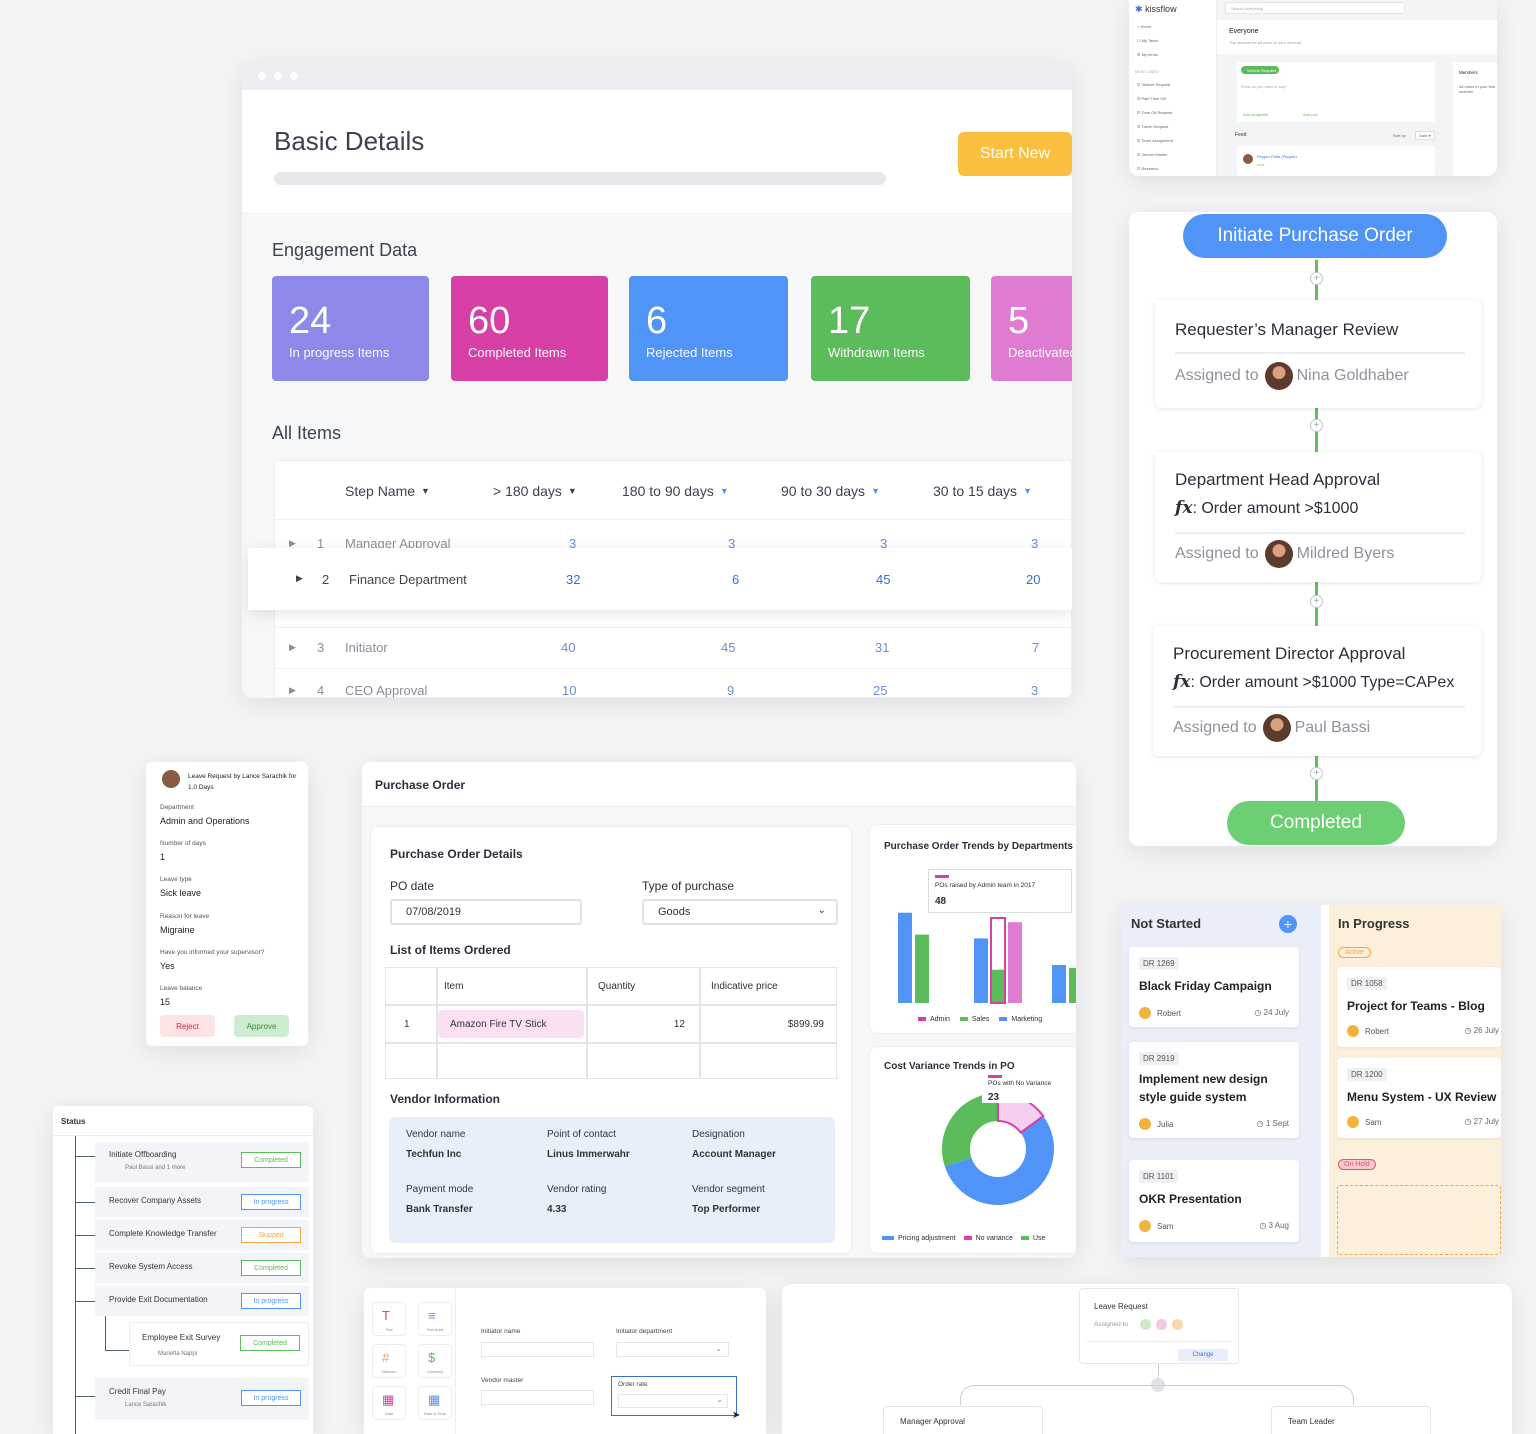 This screenshot has width=1536, height=1434. I want to click on sidebar-app: ⊡ Team Assignment, so click(1155, 140).